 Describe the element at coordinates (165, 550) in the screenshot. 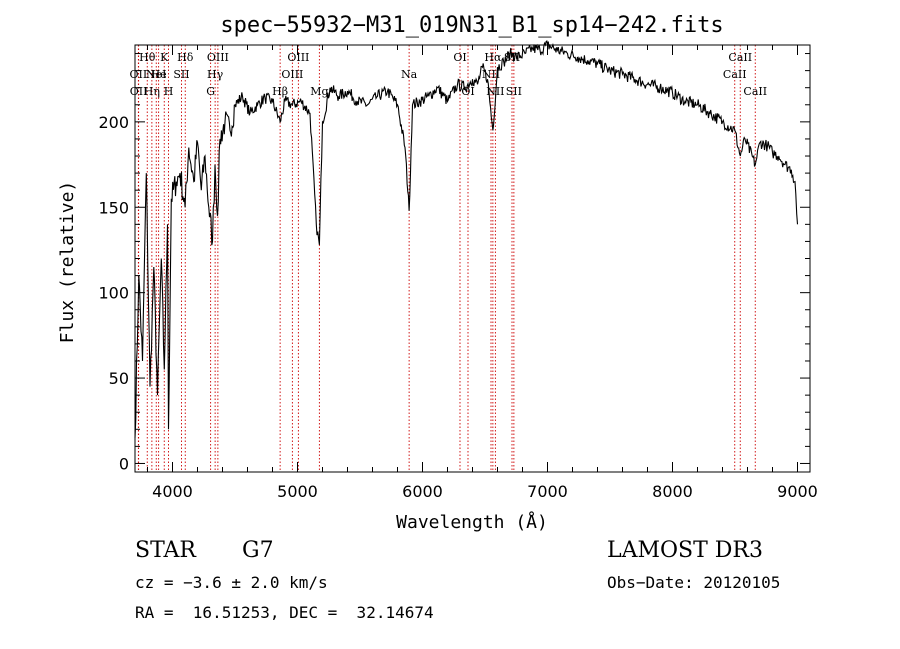

I see `object-type: STAR` at that location.